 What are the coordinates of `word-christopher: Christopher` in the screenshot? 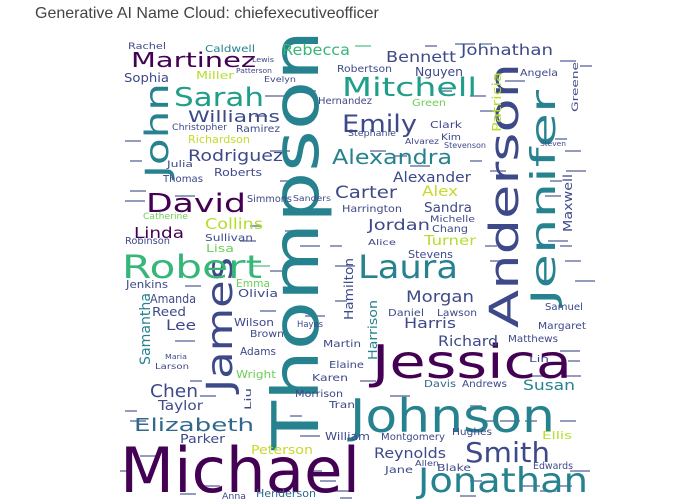 It's located at (199, 128).